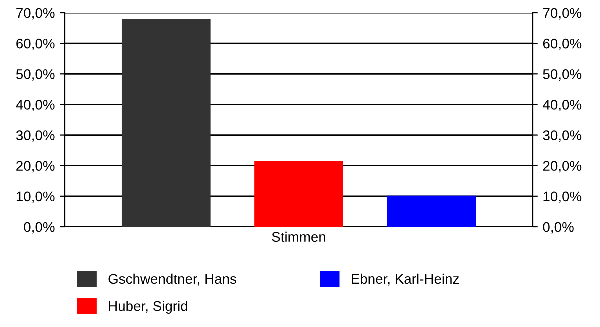  I want to click on y-tick-label: 60,0%, so click(35, 44).